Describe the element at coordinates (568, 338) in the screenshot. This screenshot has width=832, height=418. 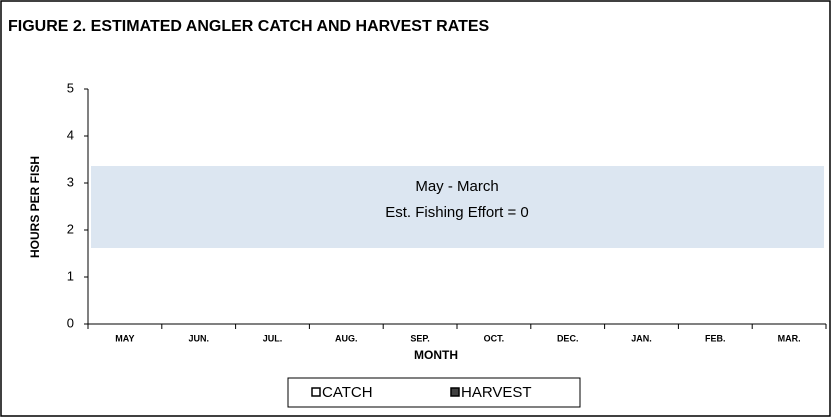
I see `x-tick-label: DEC.` at that location.